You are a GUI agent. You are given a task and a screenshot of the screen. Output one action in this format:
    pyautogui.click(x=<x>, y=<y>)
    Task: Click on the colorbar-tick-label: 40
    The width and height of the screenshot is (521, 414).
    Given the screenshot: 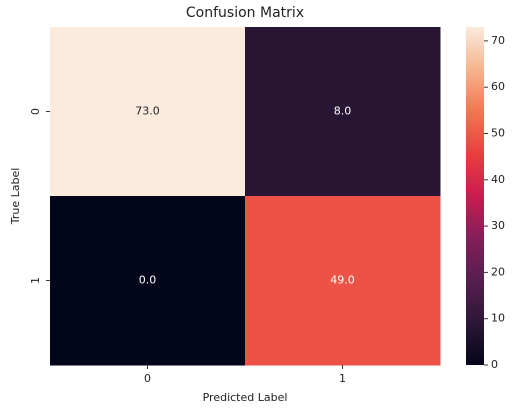 What is the action you would take?
    pyautogui.click(x=498, y=179)
    